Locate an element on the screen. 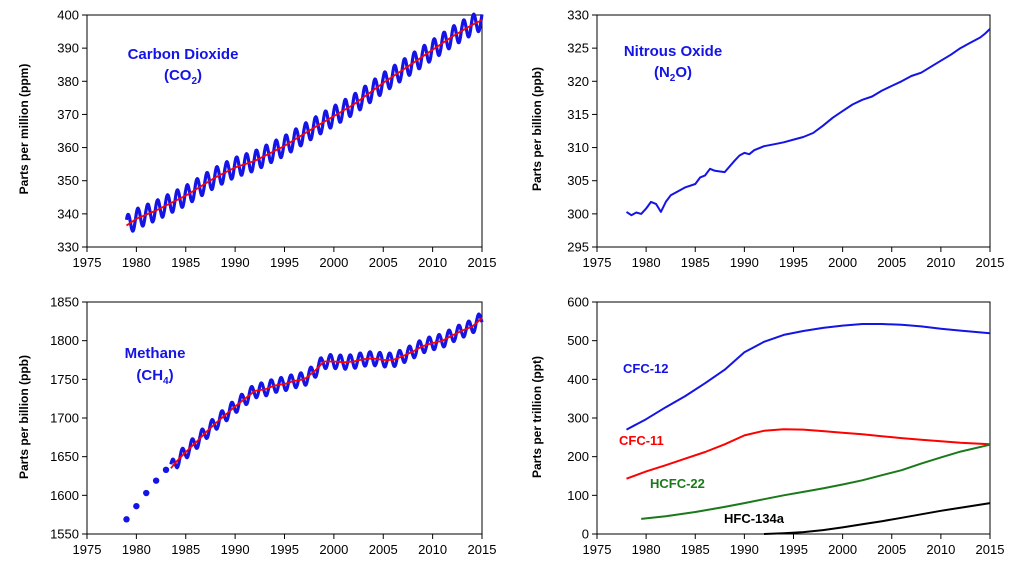 This screenshot has height=576, width=1024. halocarbons-x-tick-label: 1985 is located at coordinates (695, 549).